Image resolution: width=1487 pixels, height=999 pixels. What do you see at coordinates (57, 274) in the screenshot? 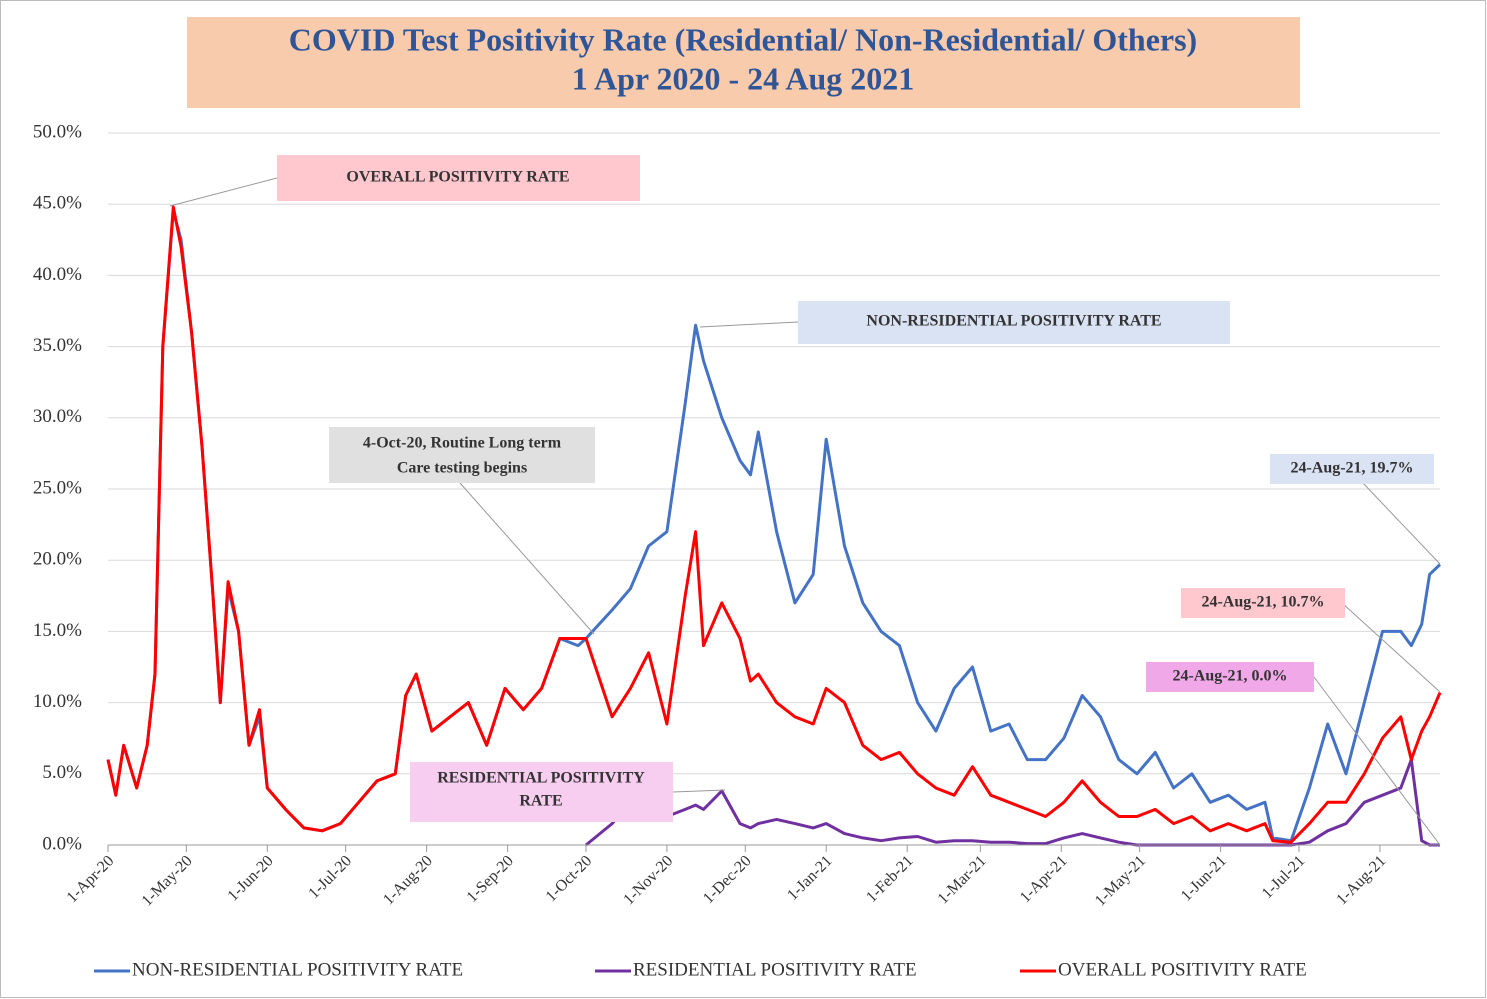
I see `y-tick-label: 40.0%` at bounding box center [57, 274].